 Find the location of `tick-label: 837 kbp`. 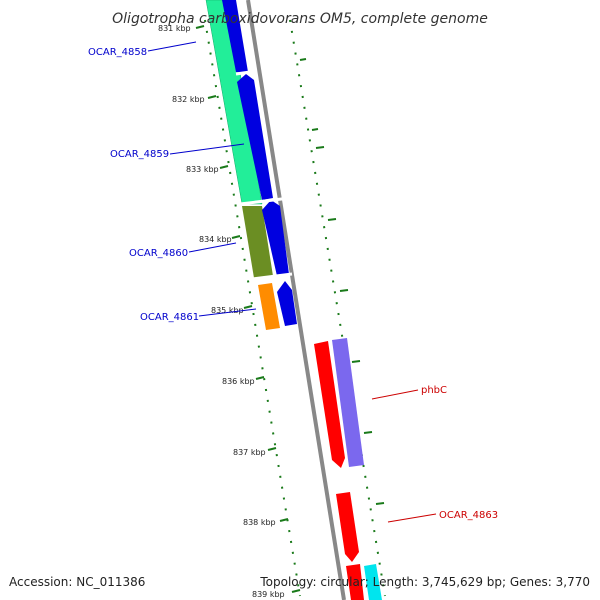

tick-label: 837 kbp is located at coordinates (249, 452).